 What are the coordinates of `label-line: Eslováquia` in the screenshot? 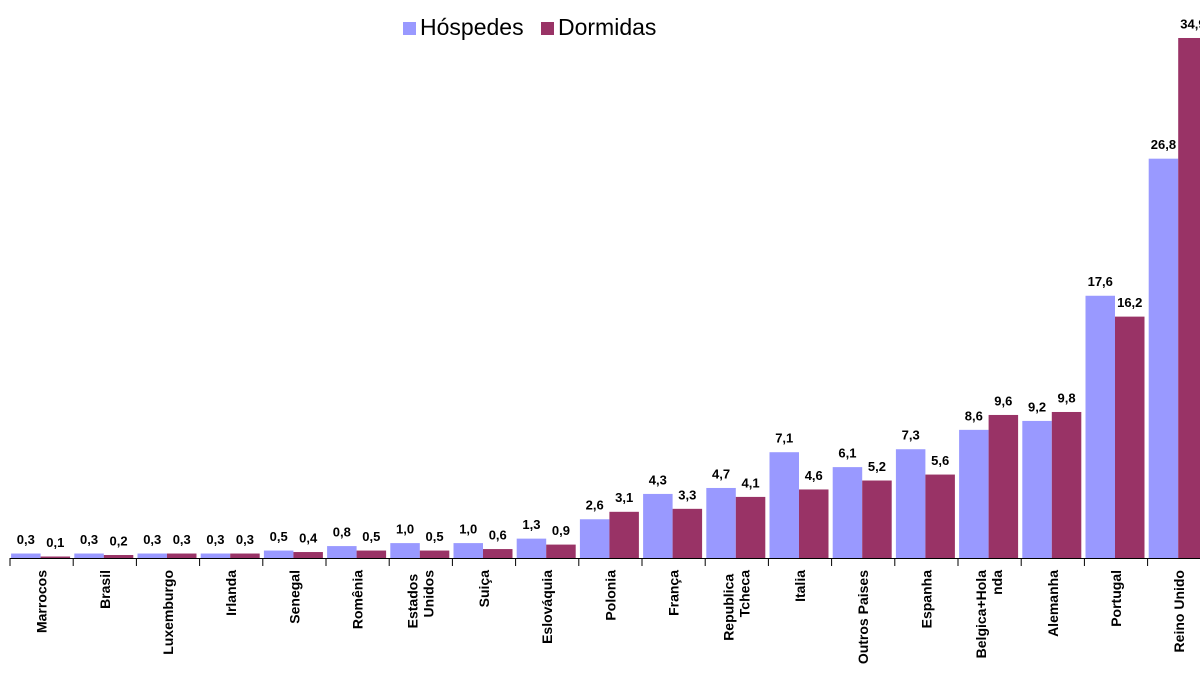 It's located at (547, 607).